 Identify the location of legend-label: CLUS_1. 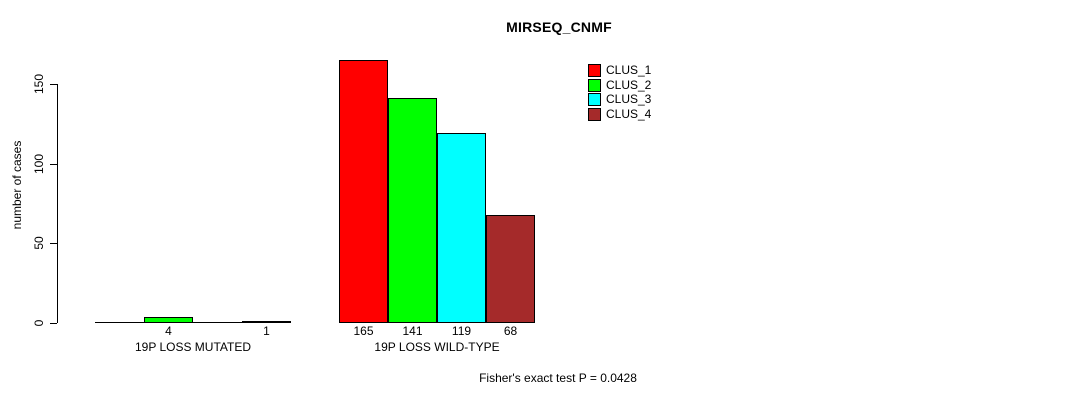
(629, 70).